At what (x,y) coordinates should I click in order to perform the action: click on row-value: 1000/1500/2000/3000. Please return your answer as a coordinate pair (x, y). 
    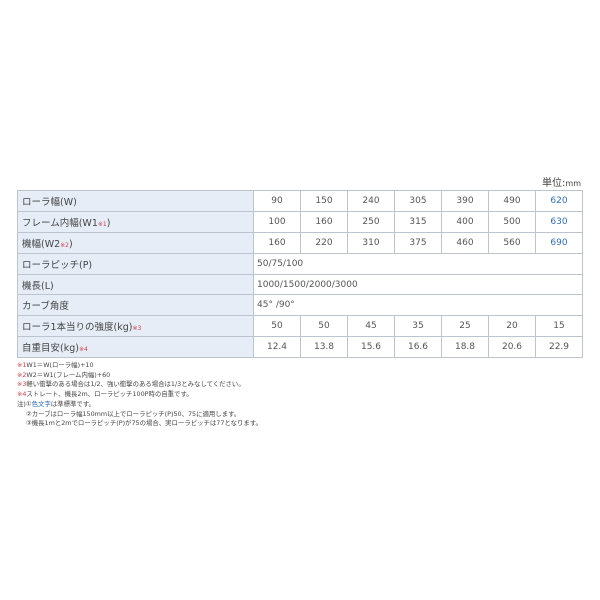
    Looking at the image, I should click on (418, 284).